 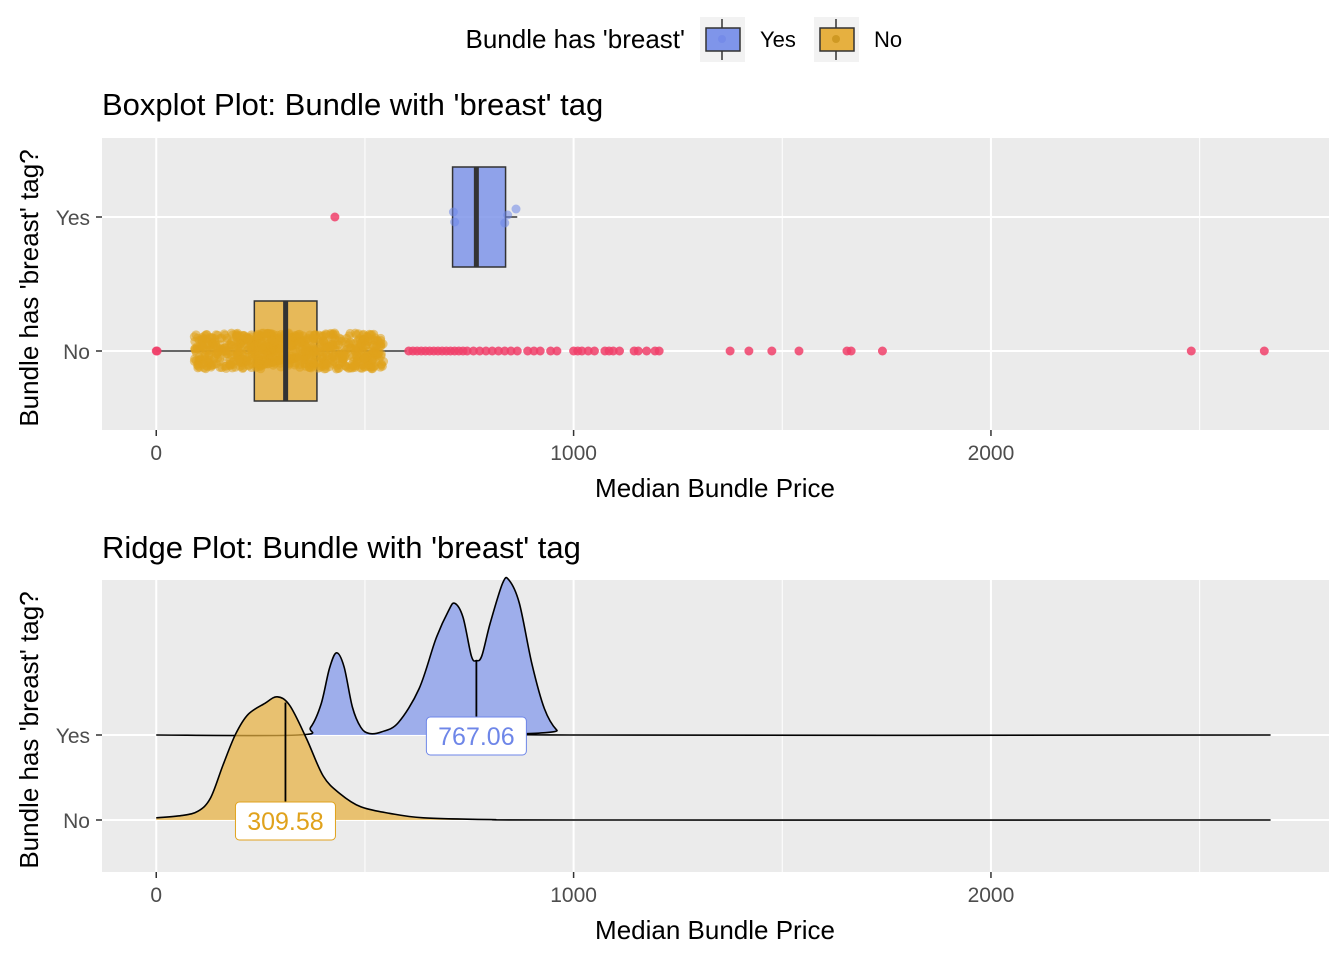 What do you see at coordinates (29, 287) in the screenshot?
I see `boxplot-y-axis-label: Bundle has 'breast' tag?` at bounding box center [29, 287].